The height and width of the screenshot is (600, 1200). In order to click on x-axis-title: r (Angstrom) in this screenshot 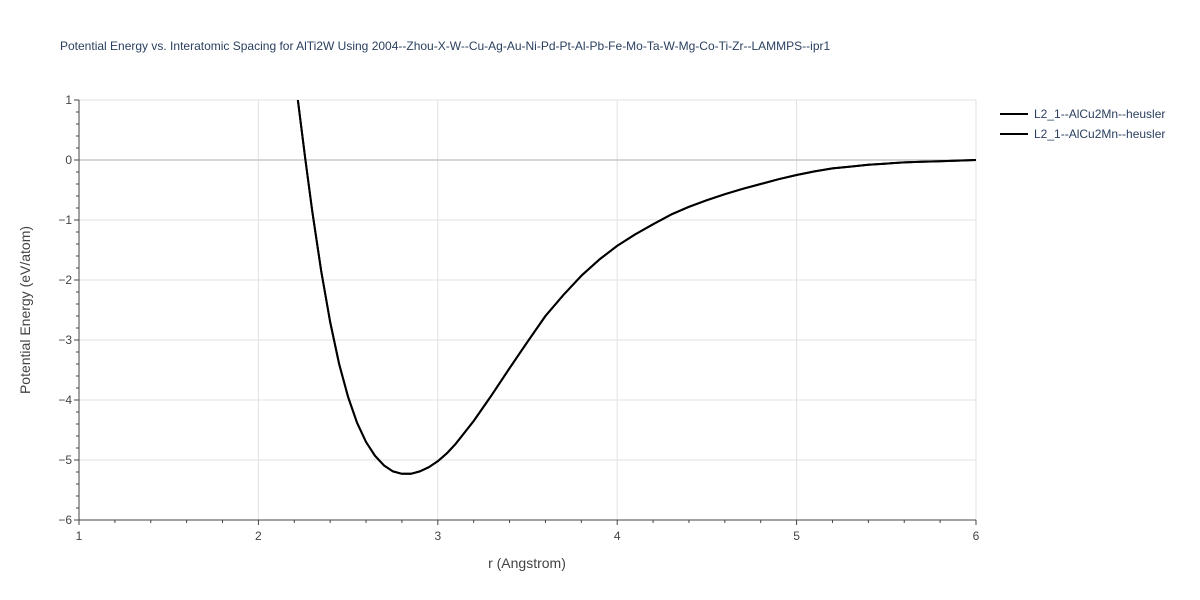, I will do `click(527, 563)`.